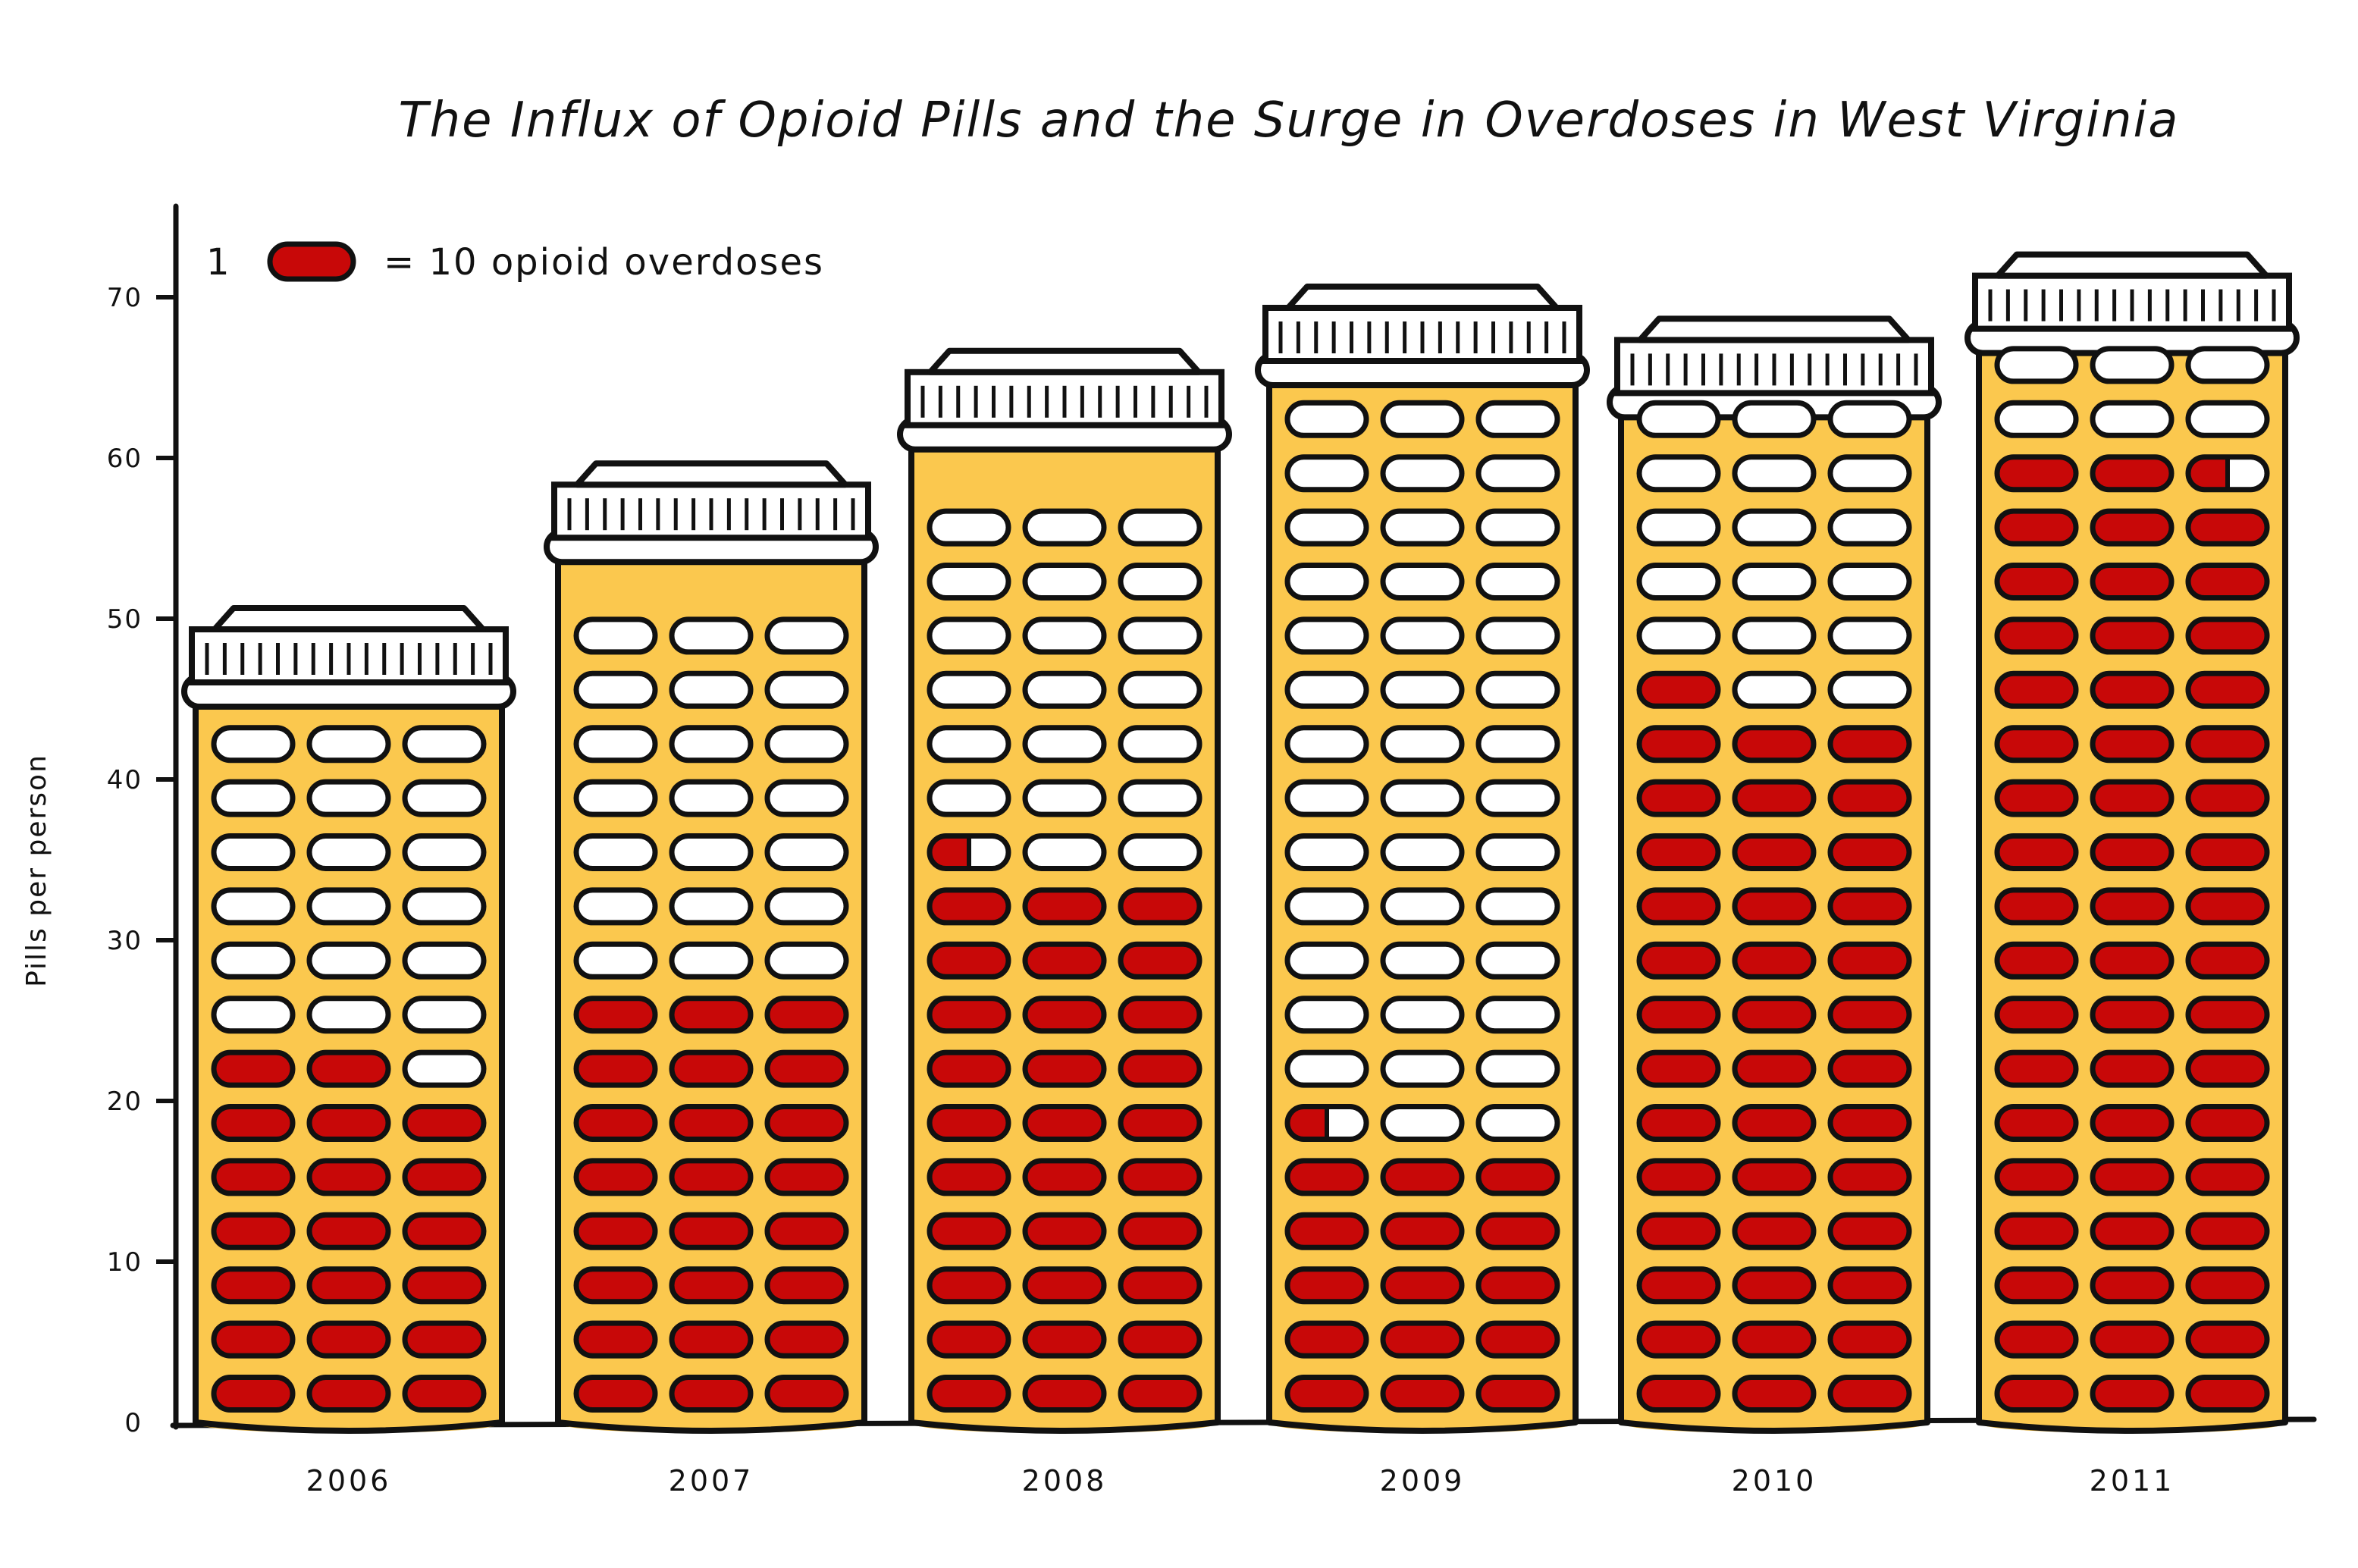 This screenshot has height=1568, width=2358. Describe the element at coordinates (133, 1423) in the screenshot. I see `y-tick-label-0: 0` at that location.